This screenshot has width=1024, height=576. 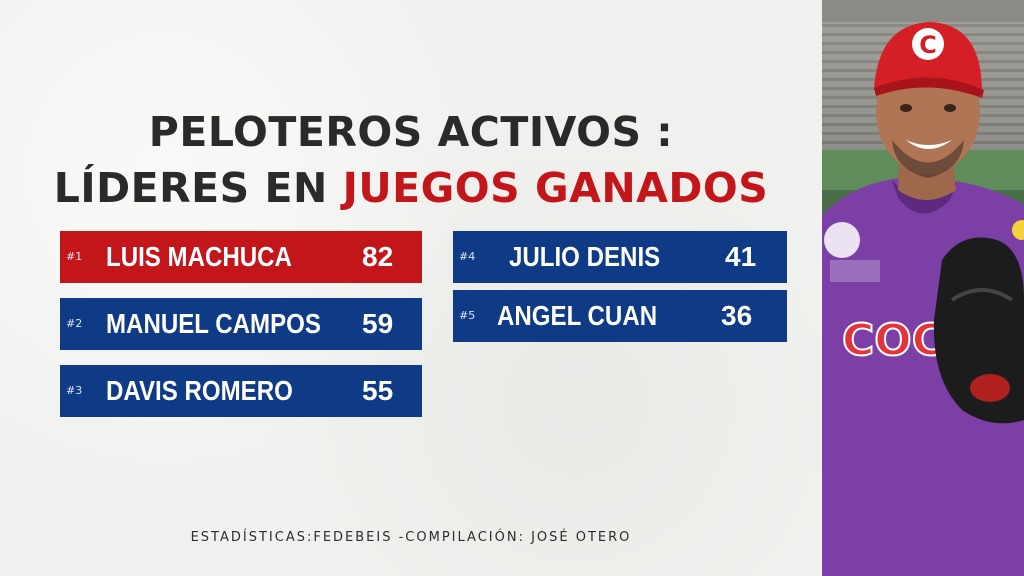 I want to click on leader-value: 41, so click(x=741, y=256).